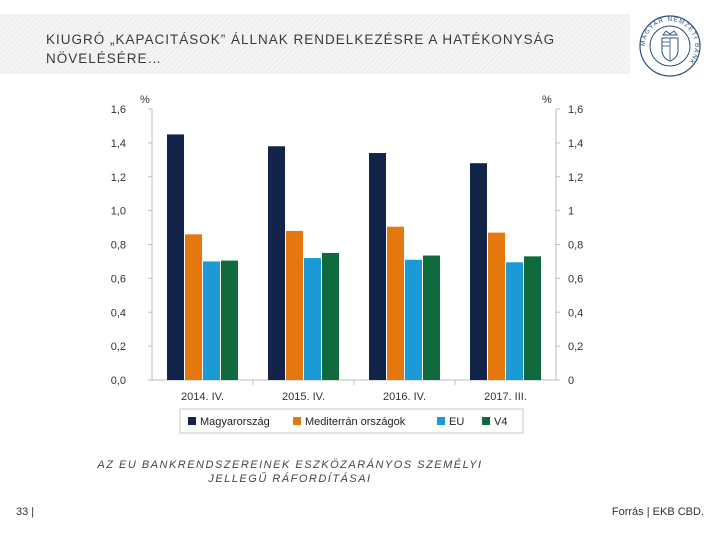  Describe the element at coordinates (118, 313) in the screenshot. I see `y-tick-label-left: 0,4` at that location.